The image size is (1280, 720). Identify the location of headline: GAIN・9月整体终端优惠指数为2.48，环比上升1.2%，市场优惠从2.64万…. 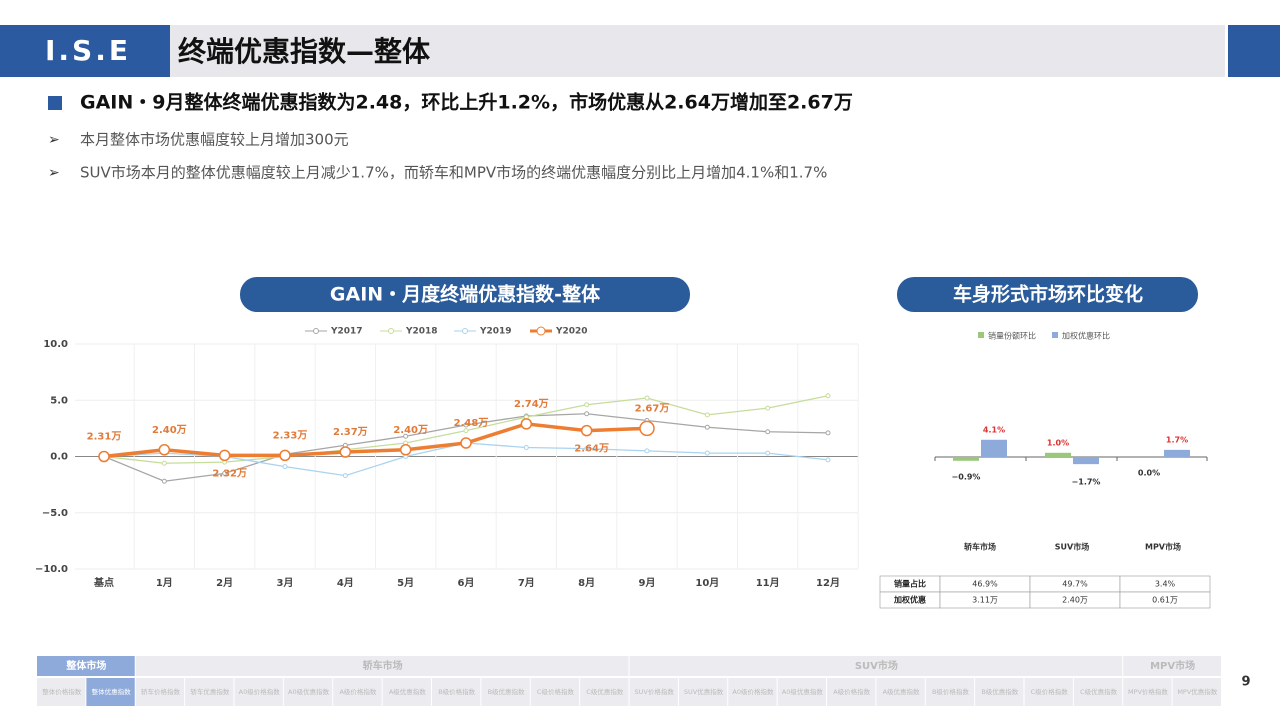
(466, 102).